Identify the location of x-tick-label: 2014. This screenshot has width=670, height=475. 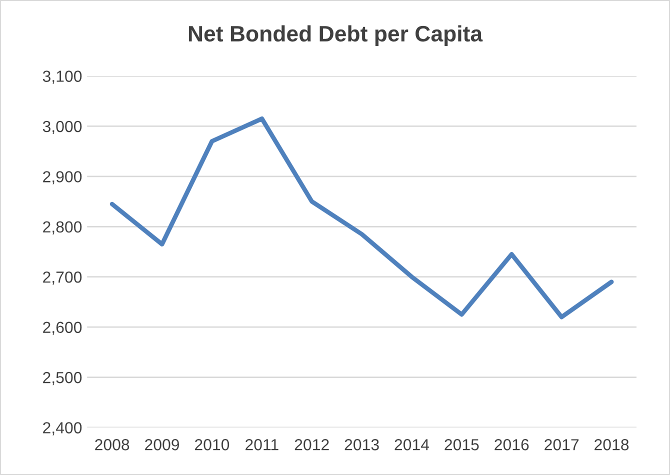
(412, 444).